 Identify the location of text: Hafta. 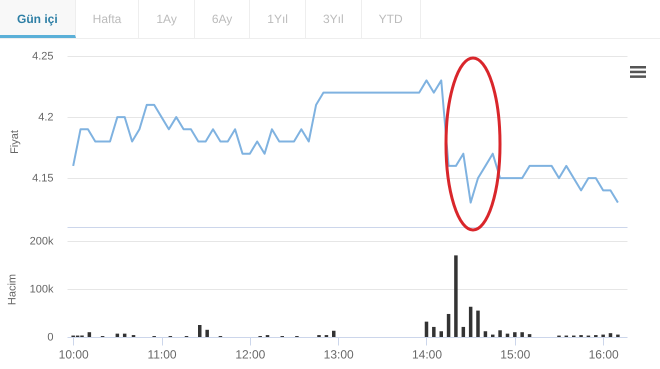
(108, 19).